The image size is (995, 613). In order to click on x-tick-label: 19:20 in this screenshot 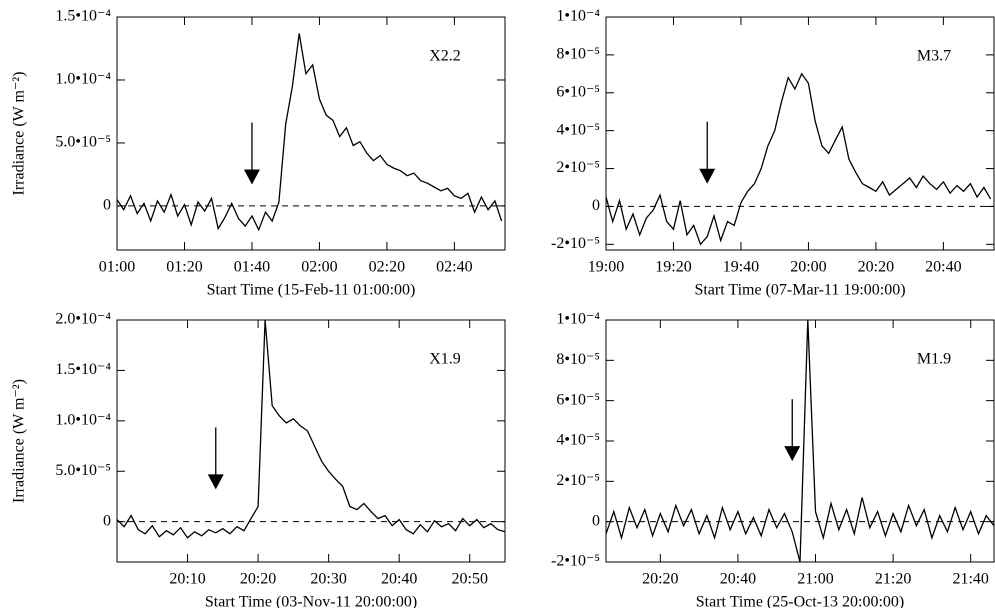, I will do `click(673, 267)`.